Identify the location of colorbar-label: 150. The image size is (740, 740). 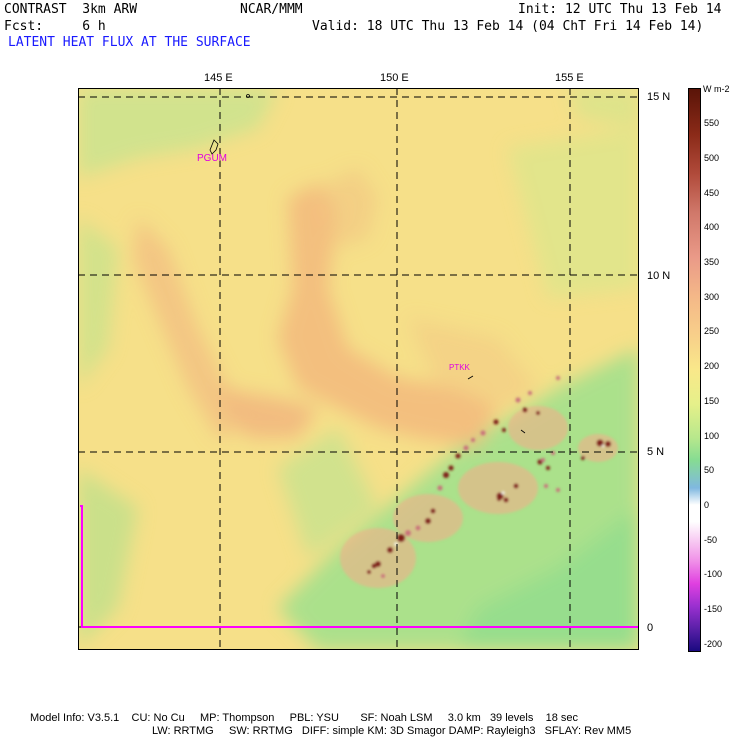
(712, 401).